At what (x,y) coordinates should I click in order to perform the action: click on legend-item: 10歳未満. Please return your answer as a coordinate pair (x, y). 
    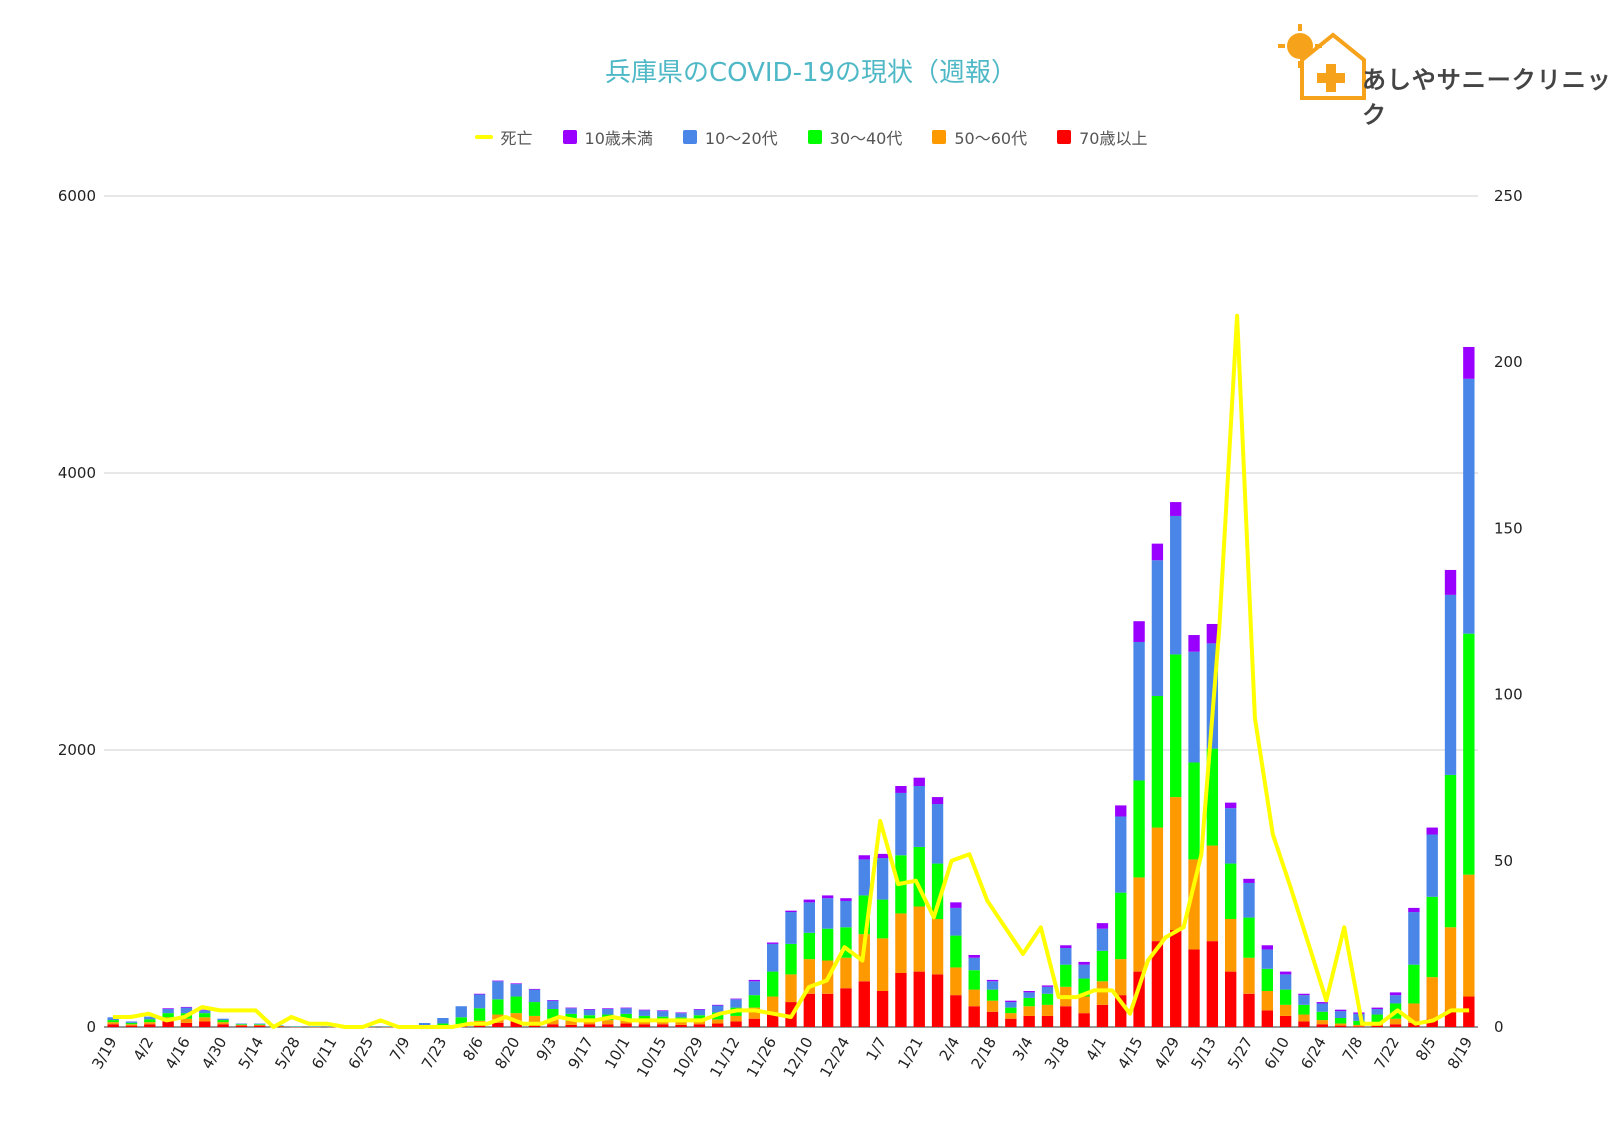
    Looking at the image, I should click on (607, 137).